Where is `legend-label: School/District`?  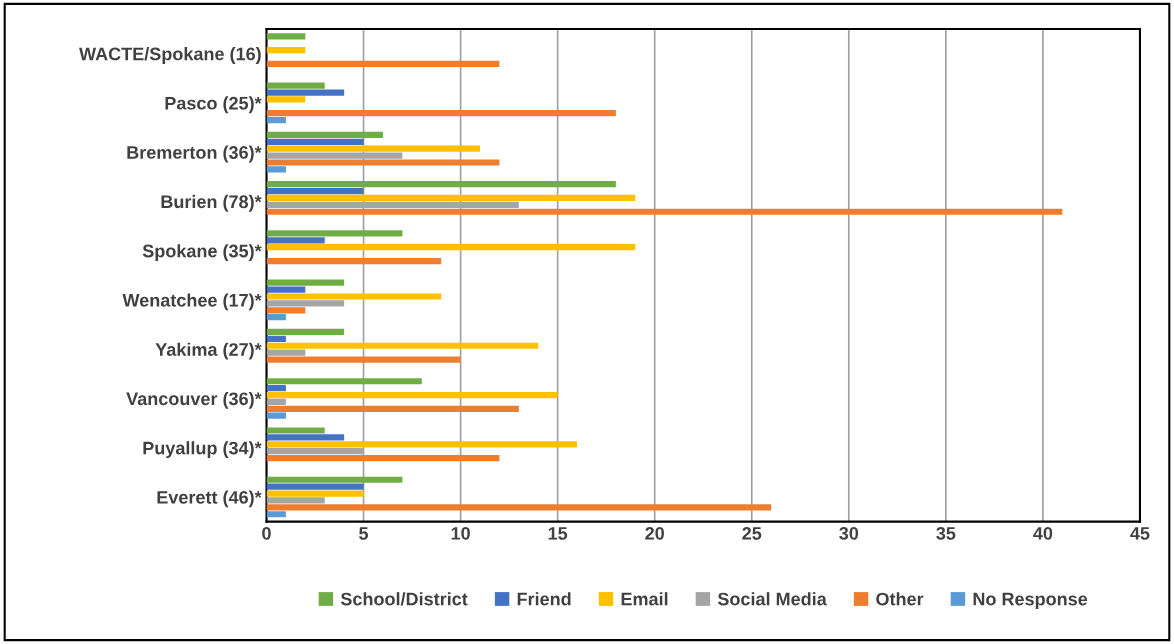 legend-label: School/District is located at coordinates (404, 599).